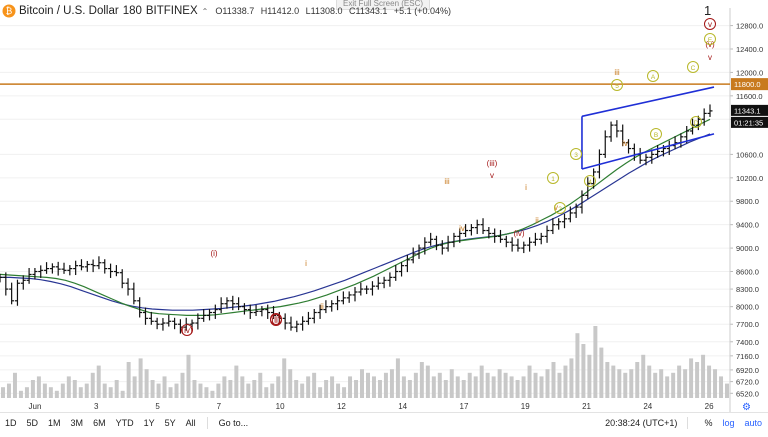 The height and width of the screenshot is (437, 768). I want to click on range-ytd: YTD, so click(124, 423).